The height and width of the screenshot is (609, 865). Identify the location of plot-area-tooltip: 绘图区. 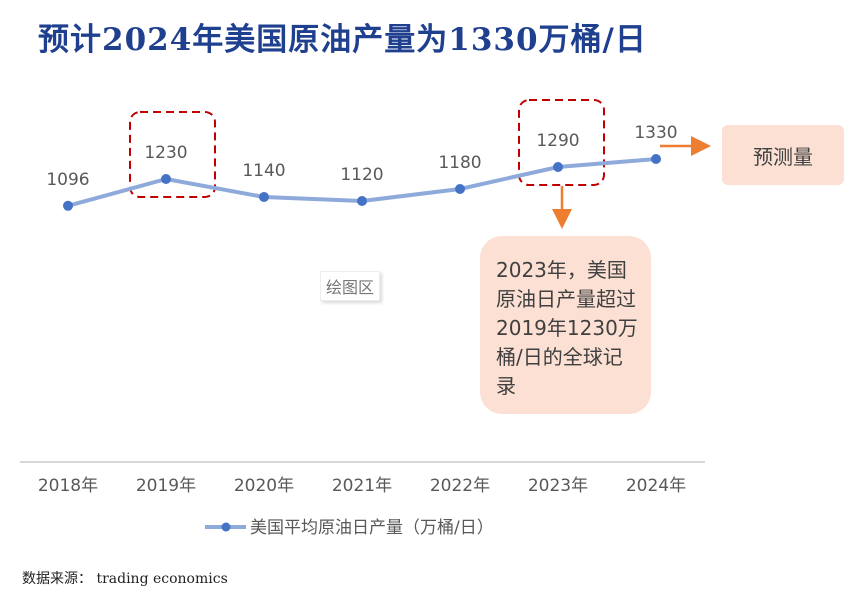
(350, 286).